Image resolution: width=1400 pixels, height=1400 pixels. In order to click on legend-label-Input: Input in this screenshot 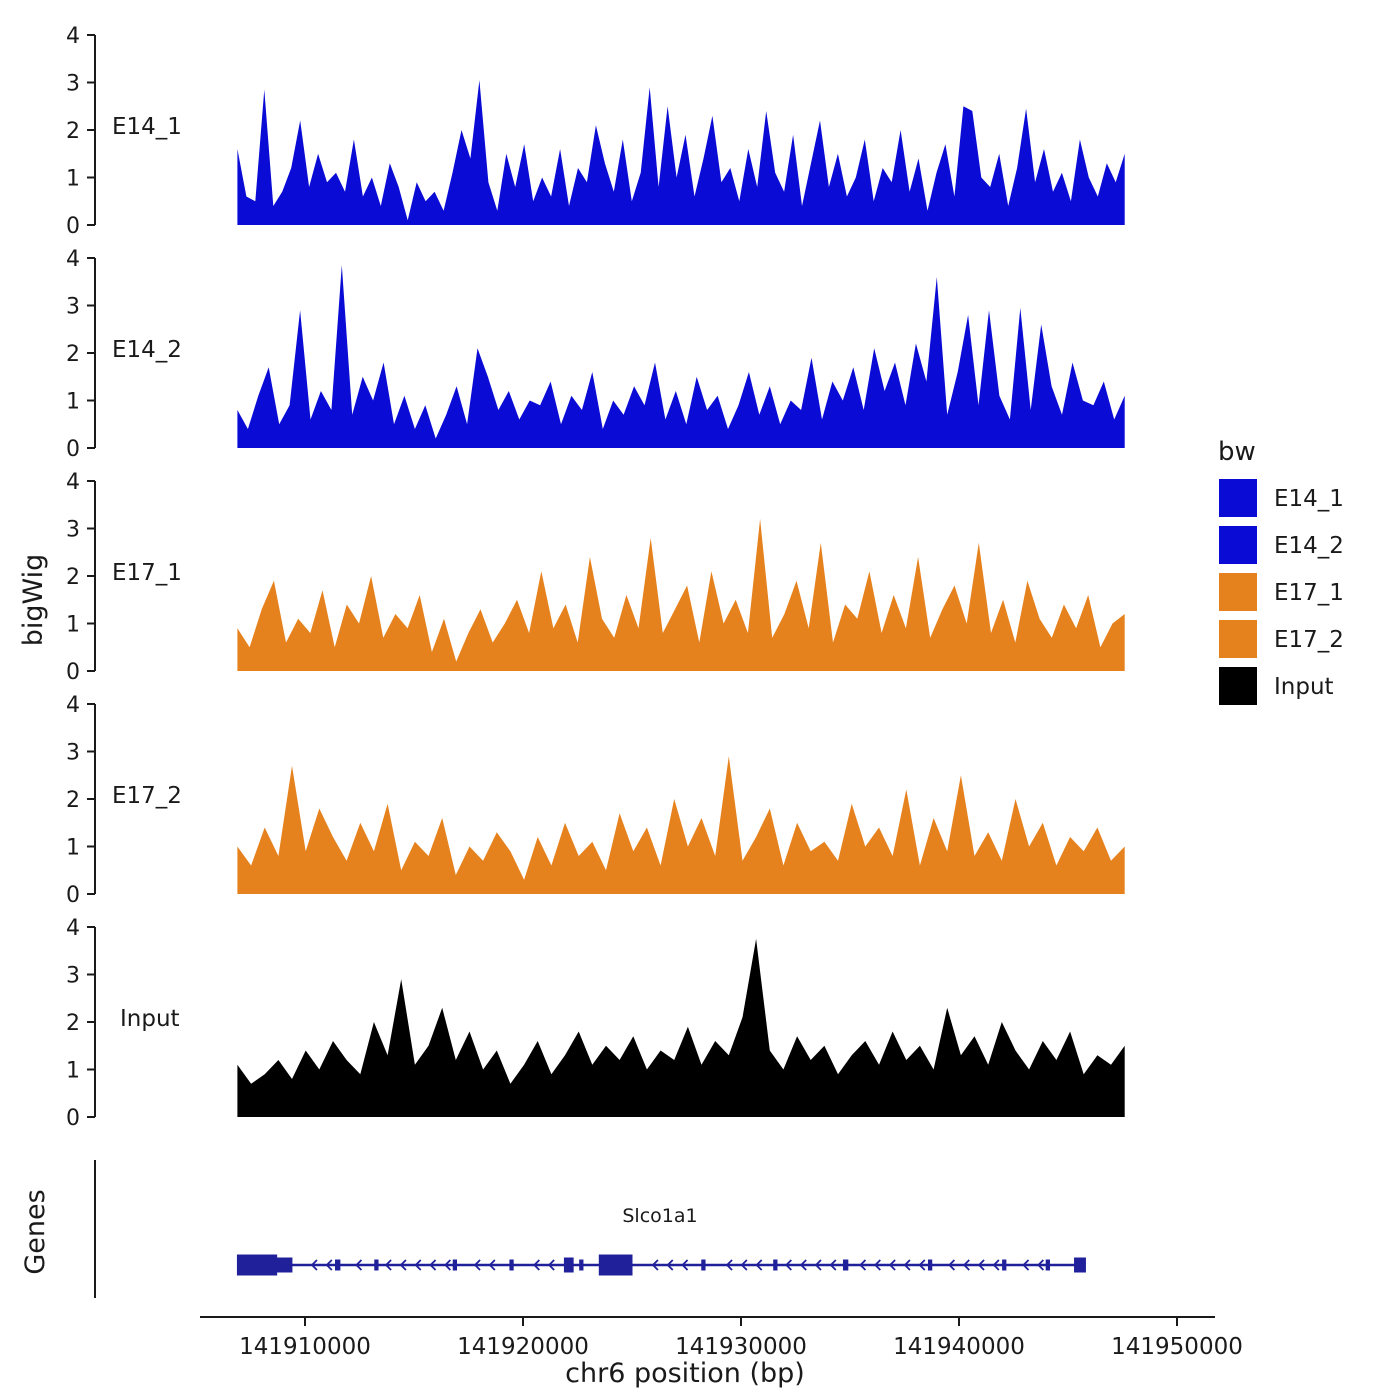, I will do `click(1304, 687)`.